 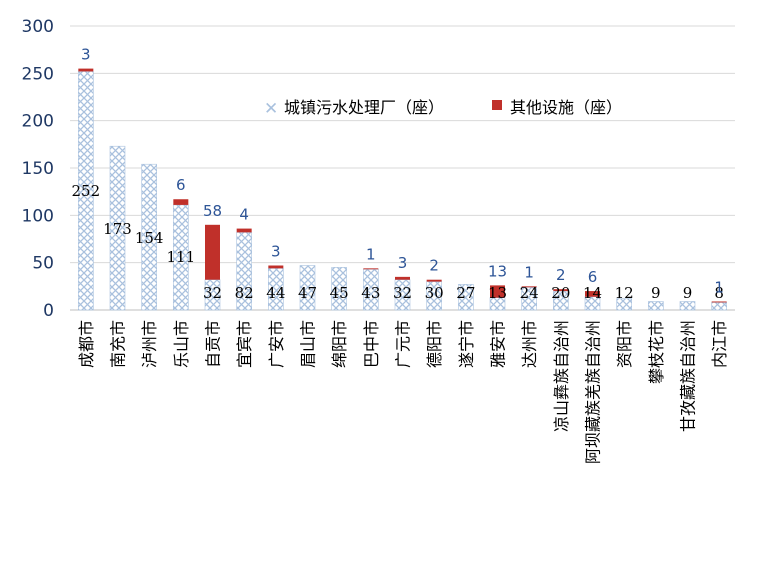 What do you see at coordinates (212, 211) in the screenshot?
I see `data-label-other: 58` at bounding box center [212, 211].